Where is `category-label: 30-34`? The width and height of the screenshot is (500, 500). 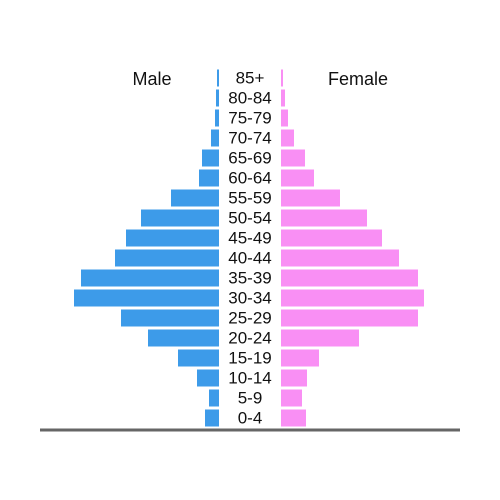 category-label: 30-34 is located at coordinates (249, 297).